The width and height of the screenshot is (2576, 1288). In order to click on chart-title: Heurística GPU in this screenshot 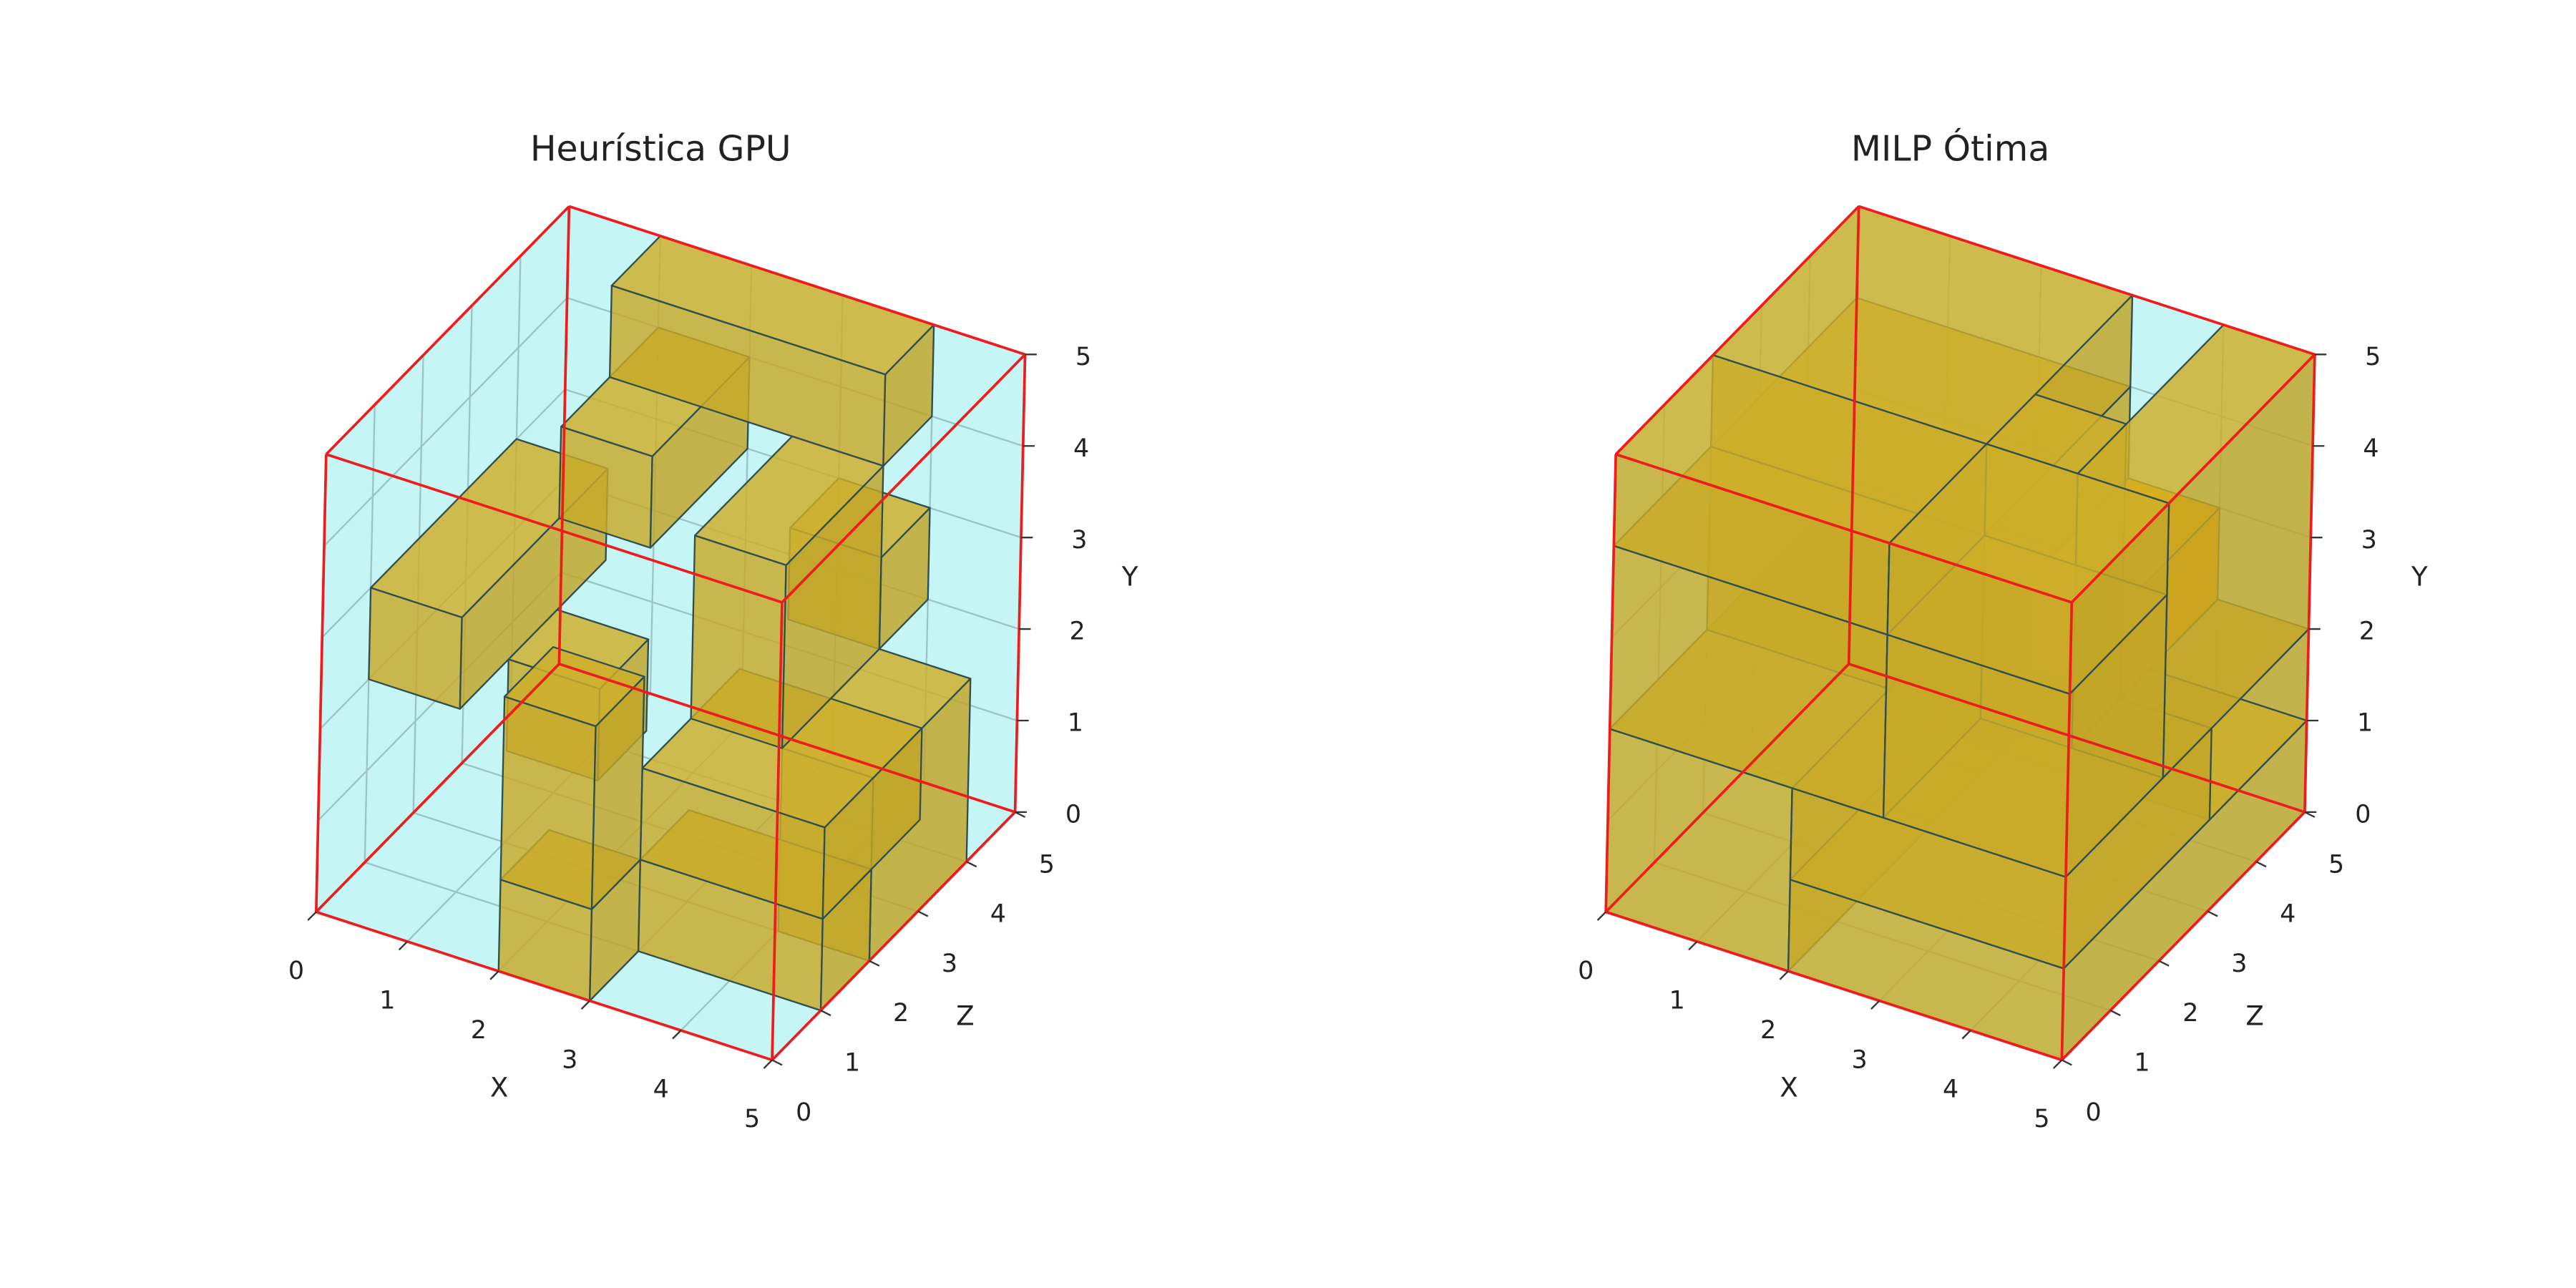, I will do `click(660, 149)`.